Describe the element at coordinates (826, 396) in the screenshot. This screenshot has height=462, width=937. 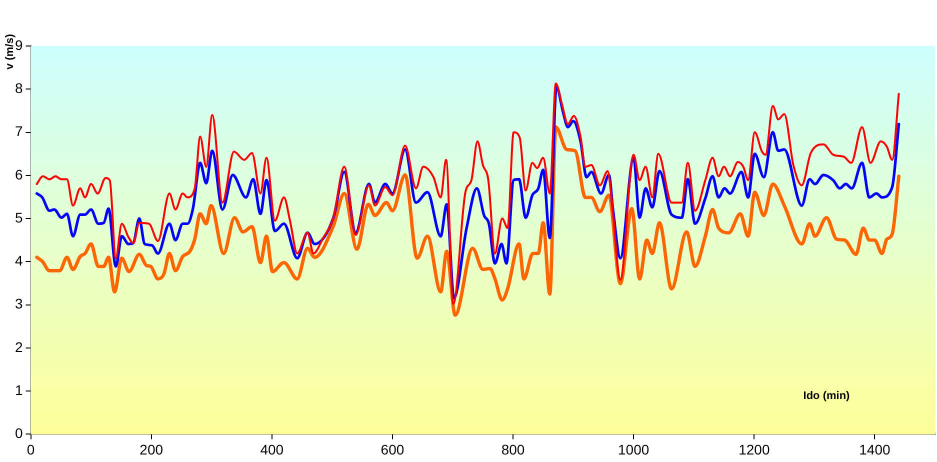
I see `x-axis-title: Ido (min)` at that location.